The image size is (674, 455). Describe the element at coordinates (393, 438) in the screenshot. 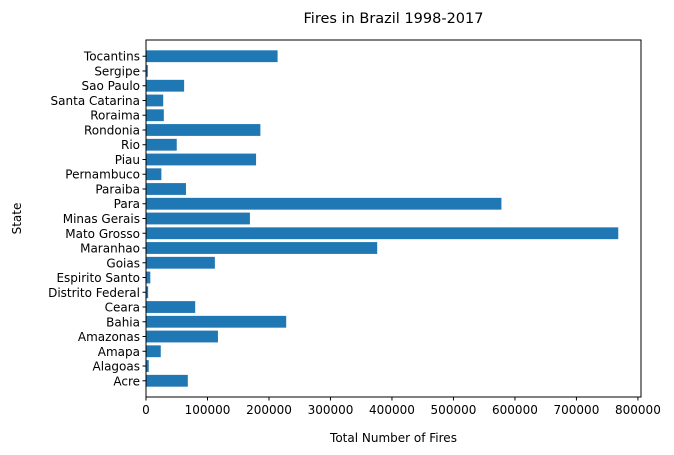

I see `x-axis-label: Total Number of Fires` at that location.